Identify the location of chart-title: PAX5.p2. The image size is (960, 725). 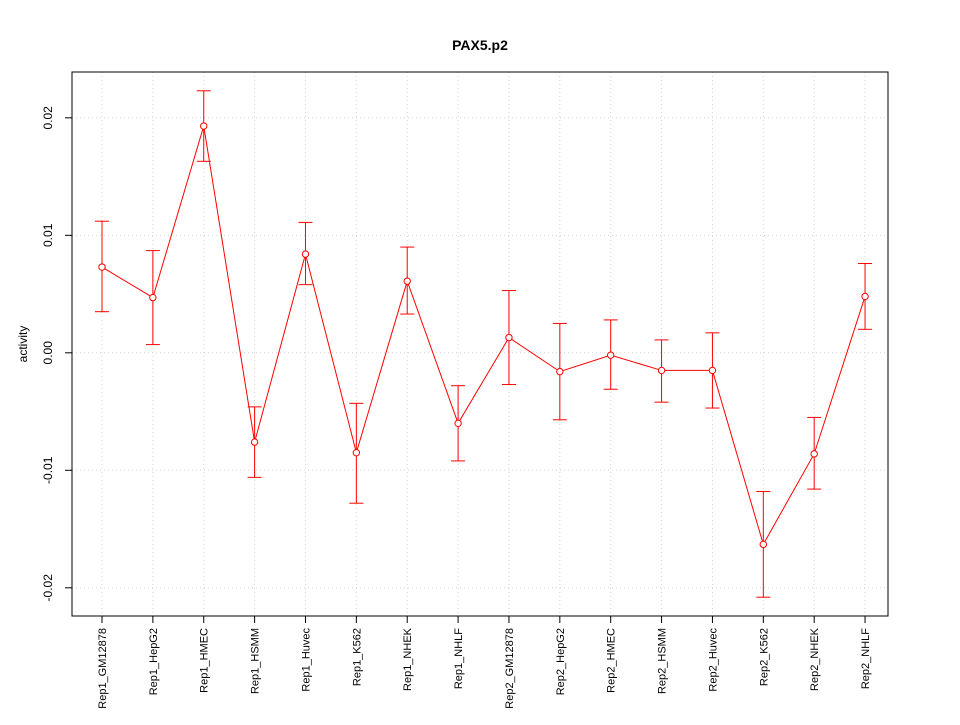
(480, 45).